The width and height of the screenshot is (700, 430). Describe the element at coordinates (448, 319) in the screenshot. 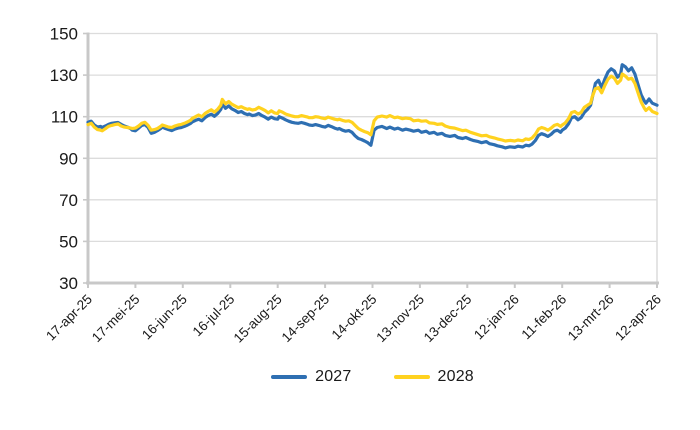

I see `x-axis-label: 13-dec-25` at that location.